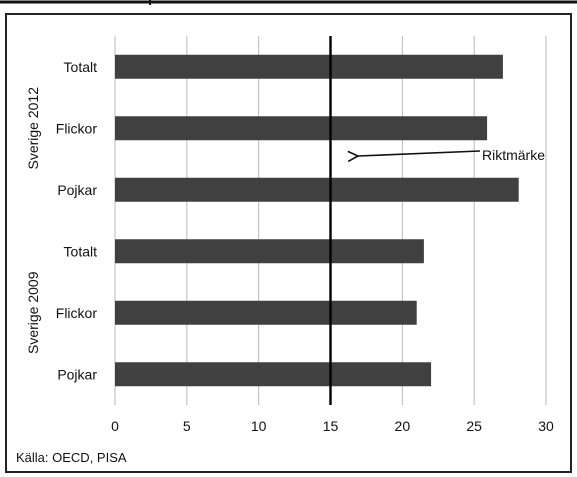  I want to click on x-tick-labels: 0 5 10 15 20 25 30, so click(332, 426).